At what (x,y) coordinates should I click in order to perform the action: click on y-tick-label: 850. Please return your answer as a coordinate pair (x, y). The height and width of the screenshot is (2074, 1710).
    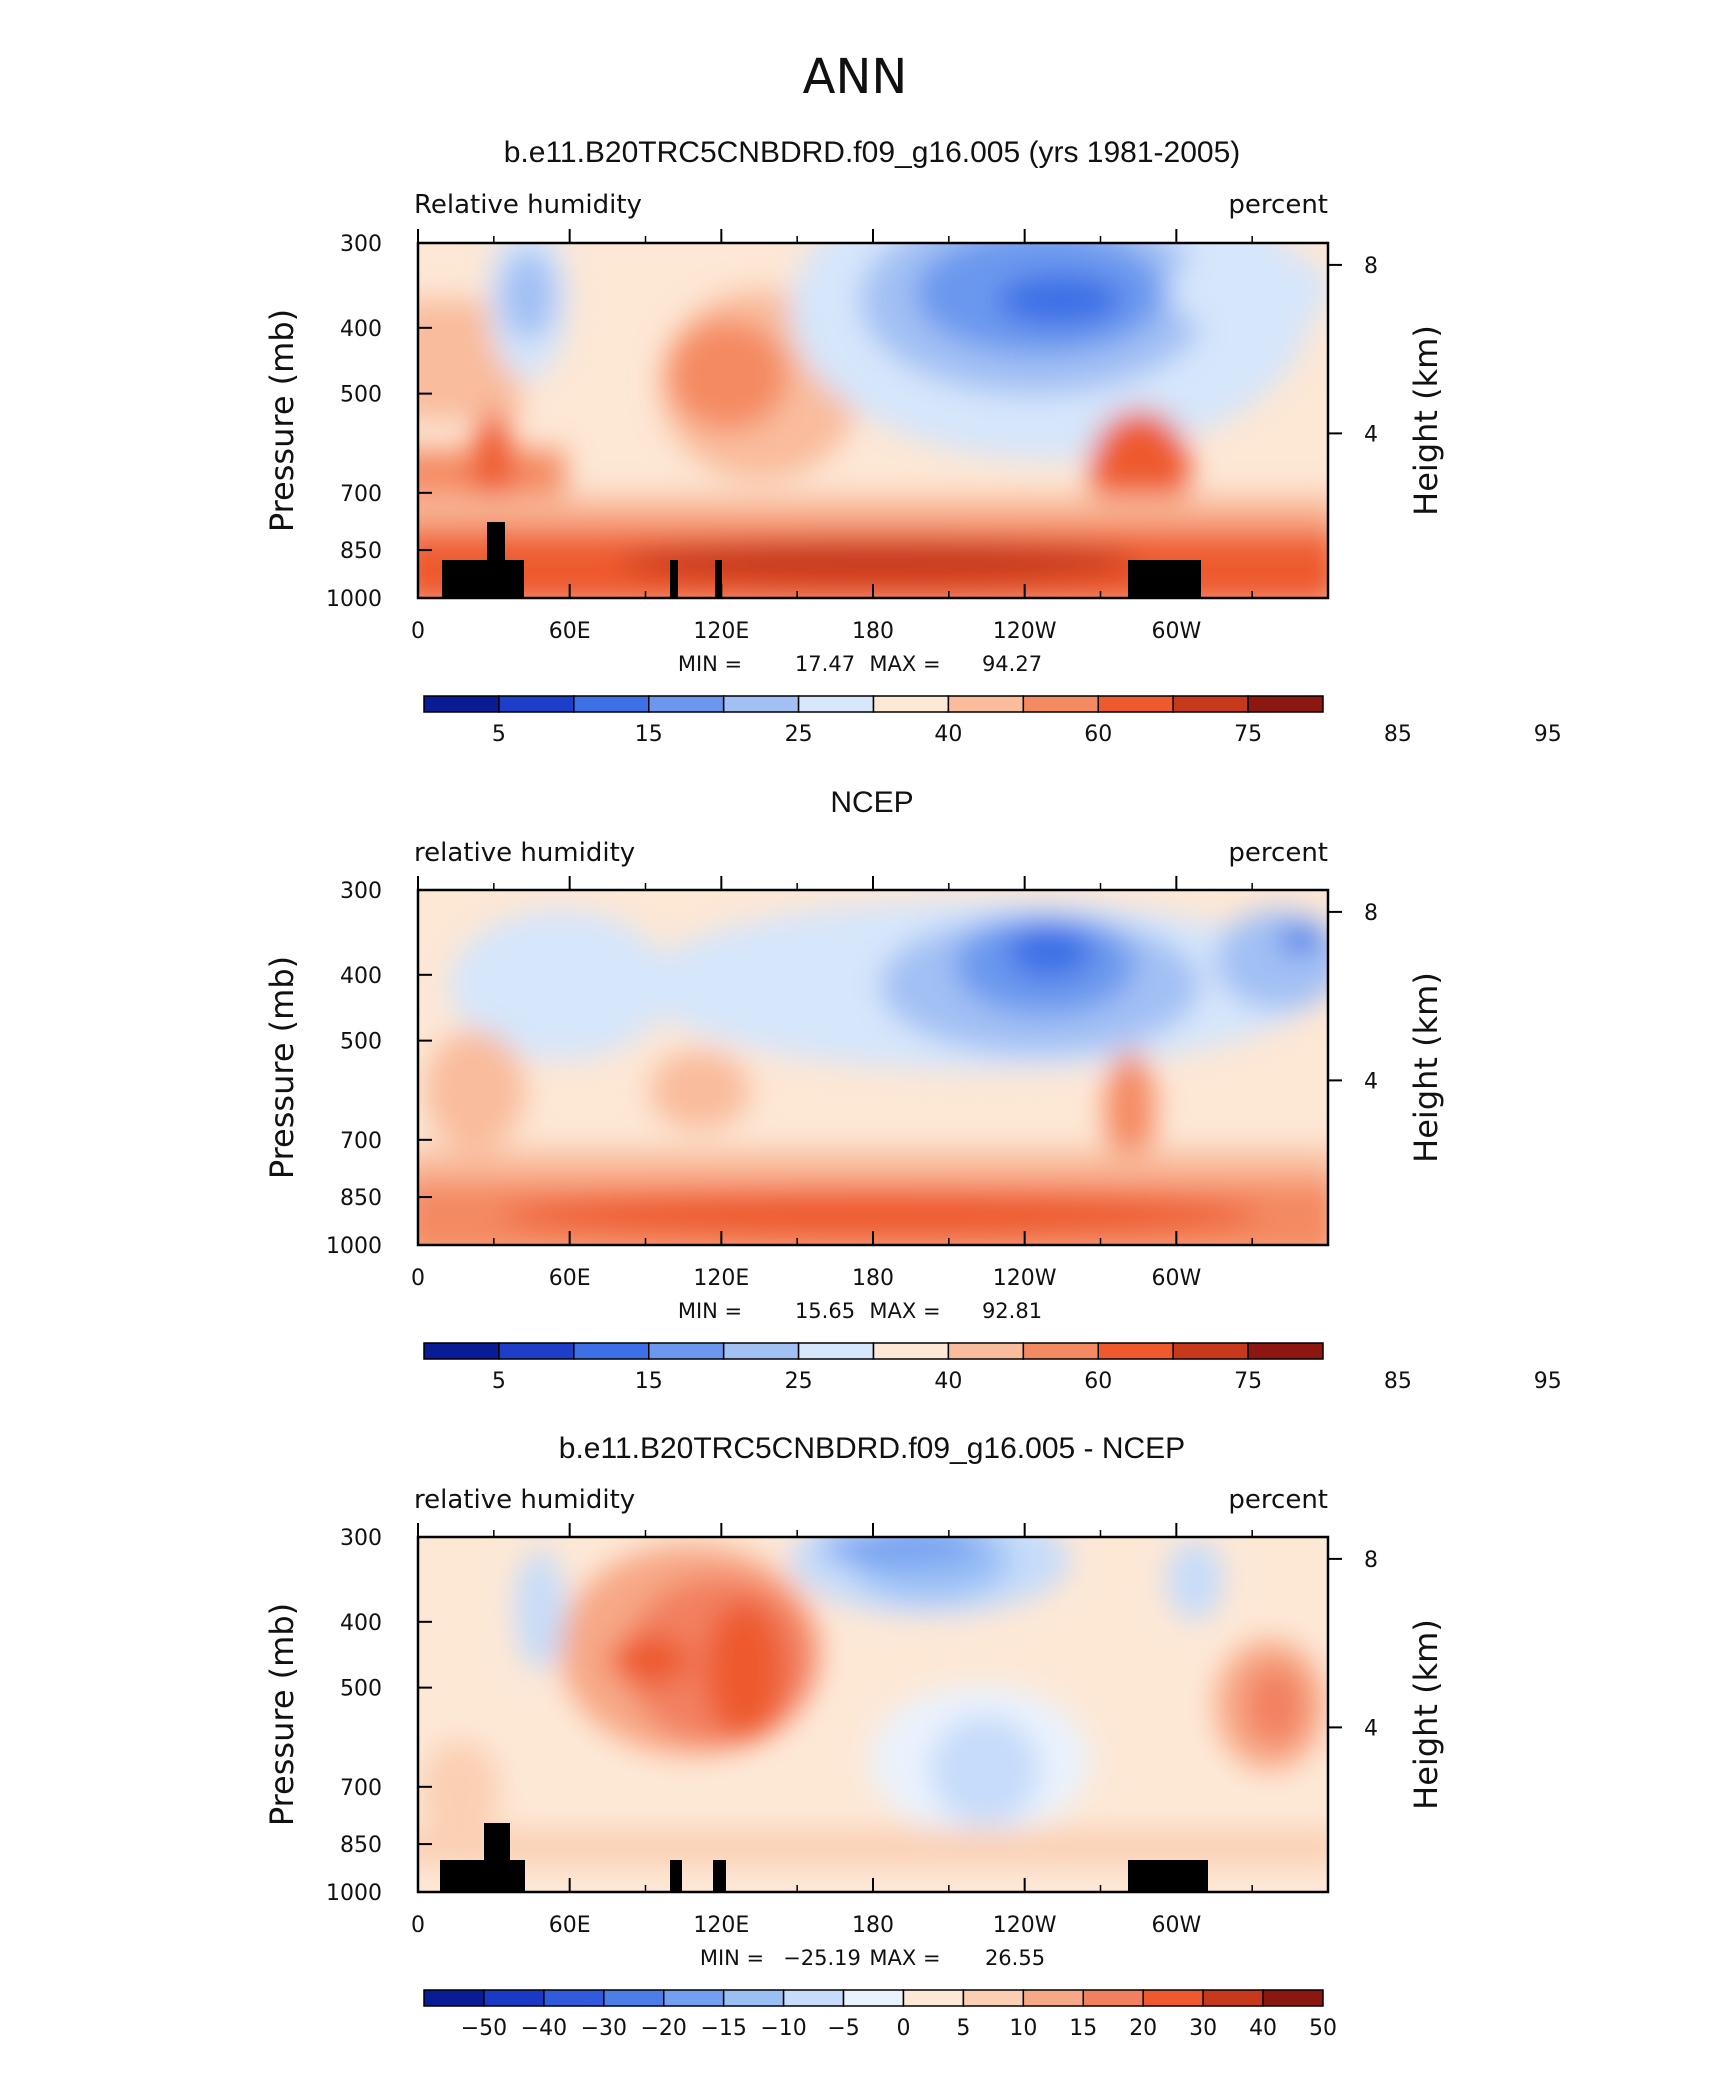
    Looking at the image, I should click on (361, 1198).